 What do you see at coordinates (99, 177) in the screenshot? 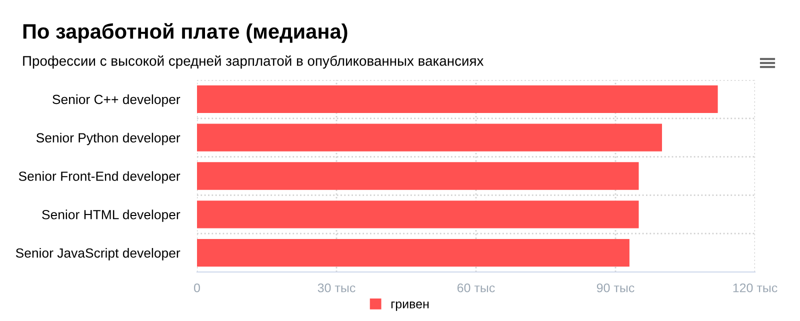
I see `y-tick-label: Senior Front-End developer` at bounding box center [99, 177].